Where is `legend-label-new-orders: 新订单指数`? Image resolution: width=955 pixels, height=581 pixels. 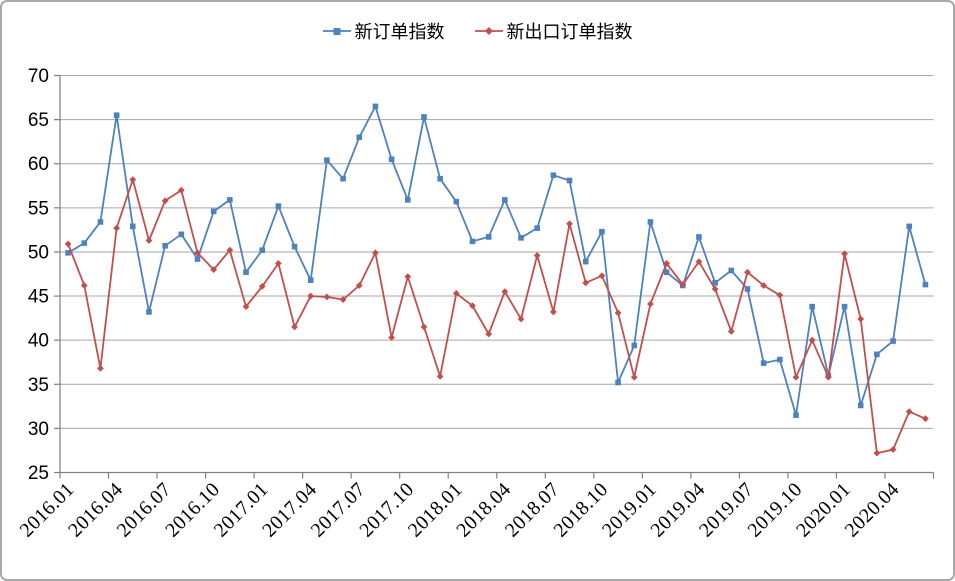
legend-label-new-orders: 新订单指数 is located at coordinates (399, 32).